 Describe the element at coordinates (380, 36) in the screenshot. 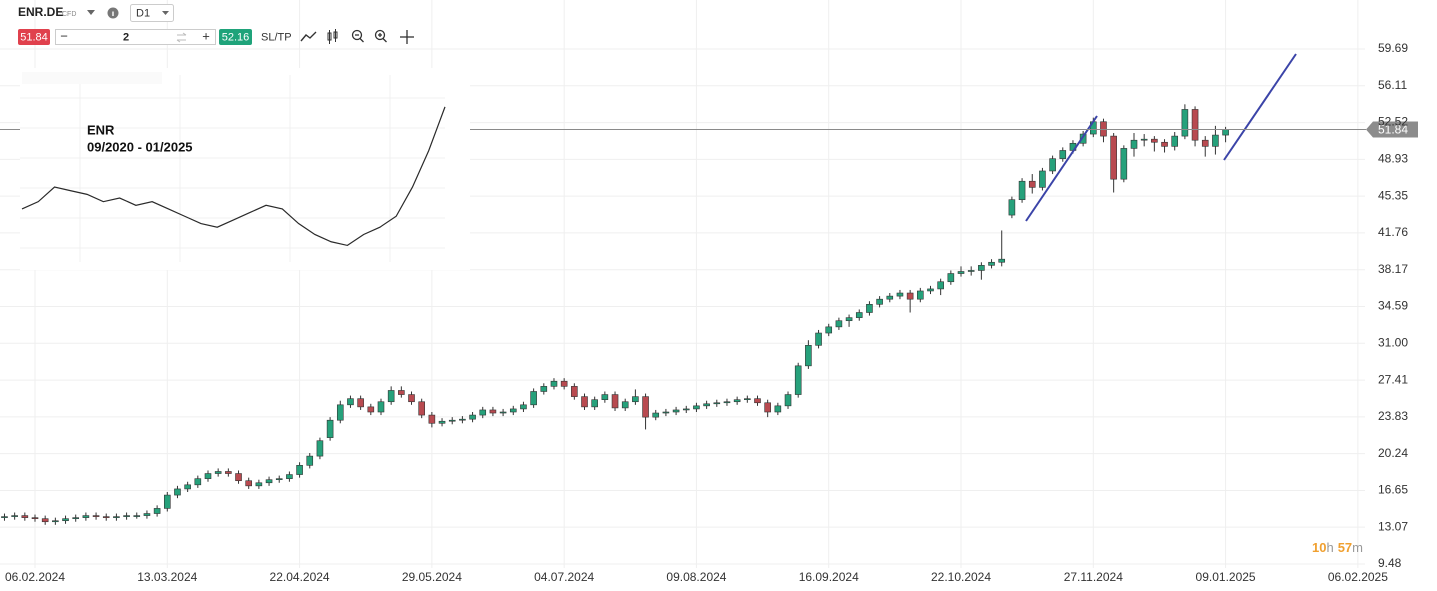

I see `zoom-in-icon` at that location.